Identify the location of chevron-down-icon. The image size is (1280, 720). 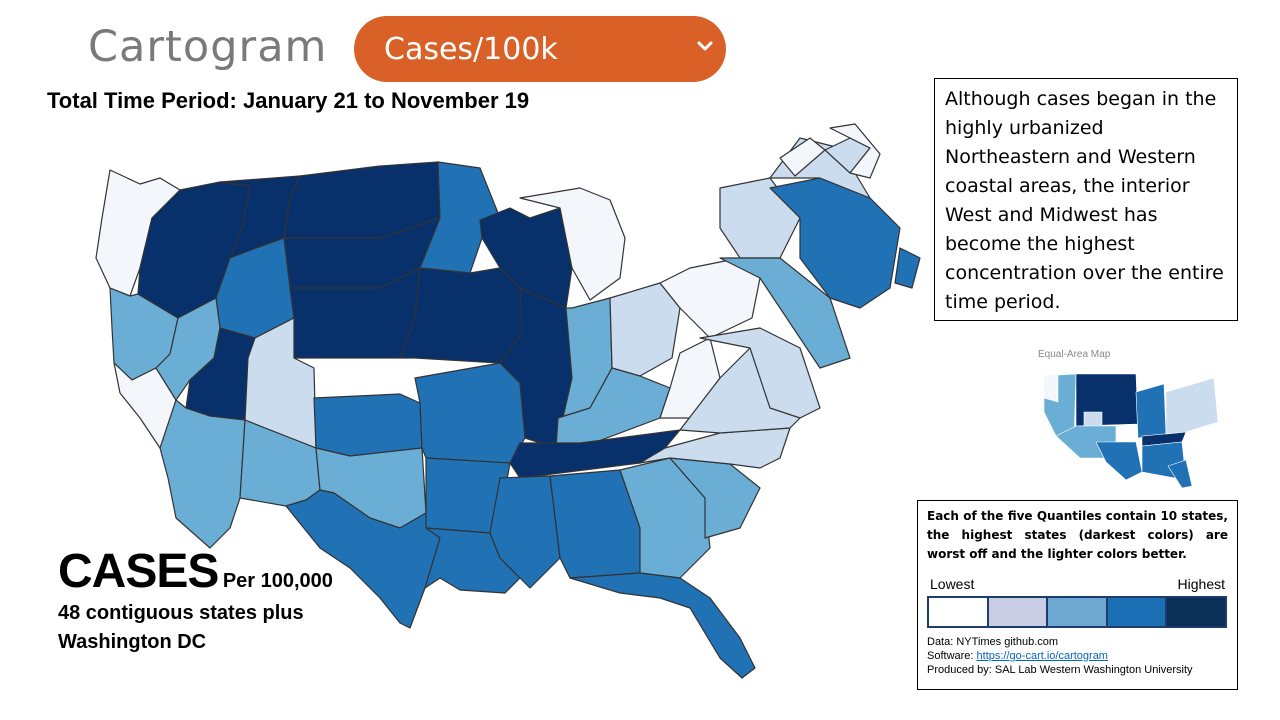
(705, 46).